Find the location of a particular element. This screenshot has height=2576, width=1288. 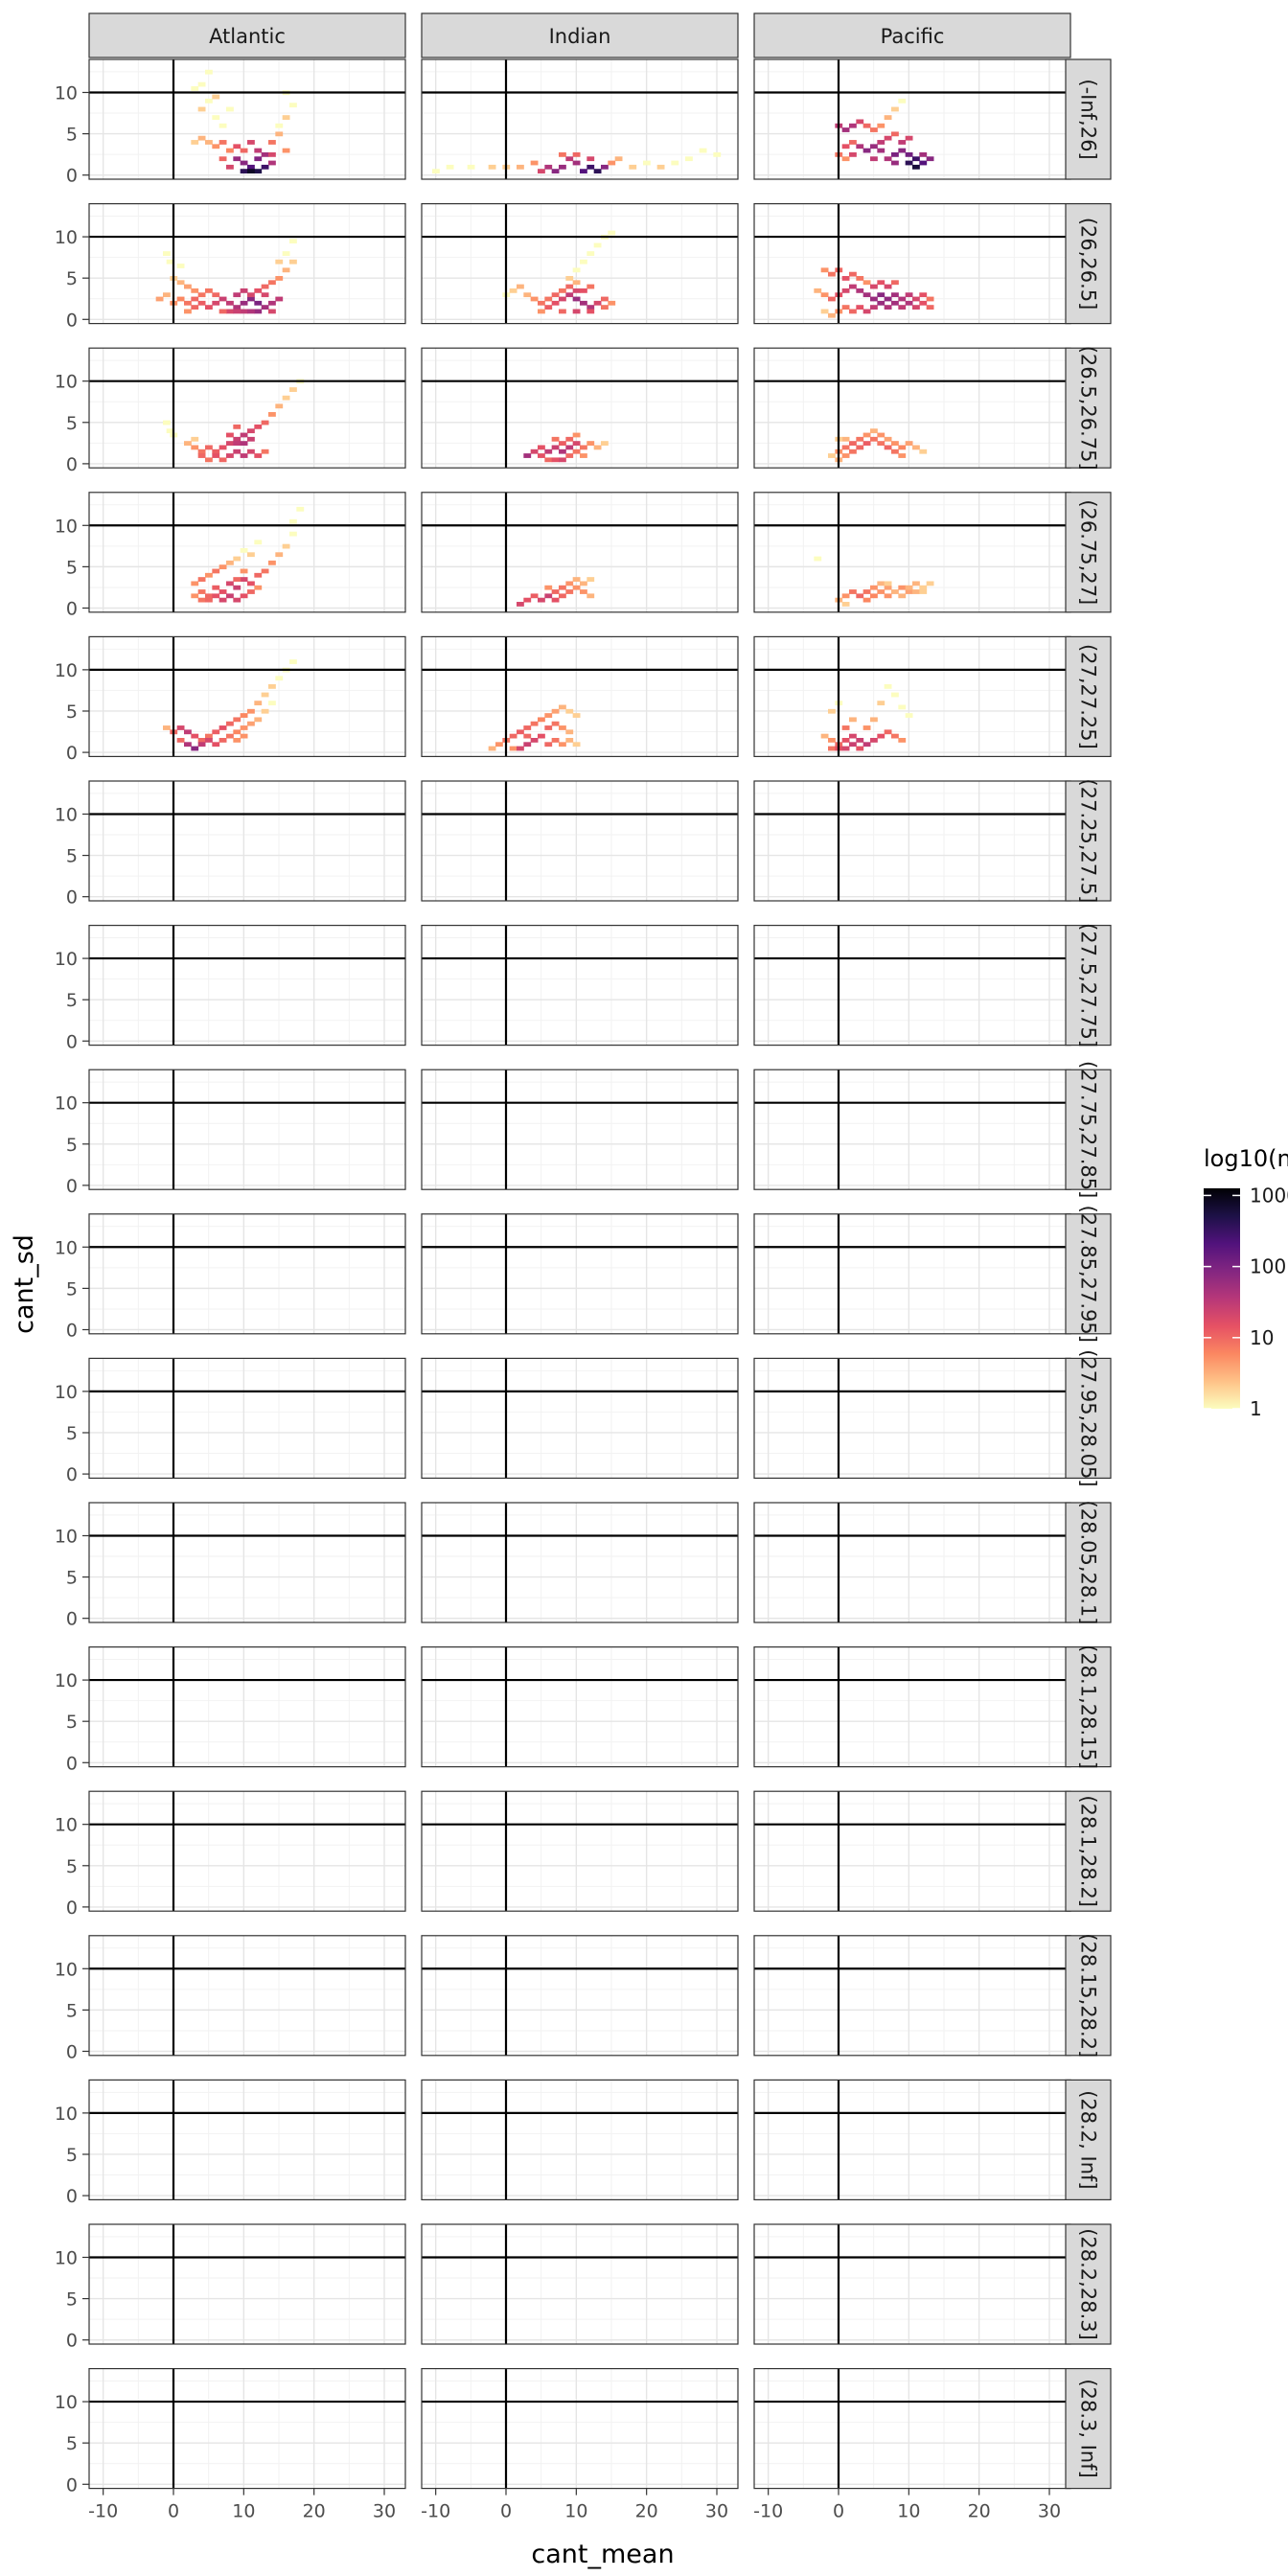

row-strip: (27.25,27.5] is located at coordinates (1088, 841).